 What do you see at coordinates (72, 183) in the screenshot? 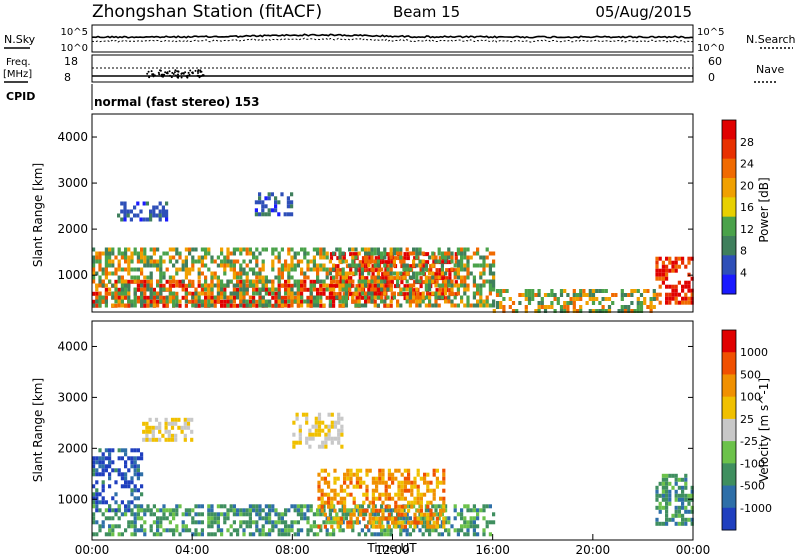
I see `y-tick-label: 3000` at bounding box center [72, 183].